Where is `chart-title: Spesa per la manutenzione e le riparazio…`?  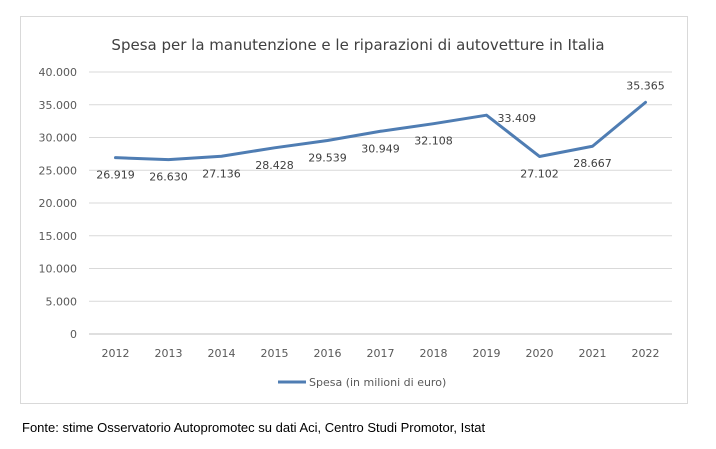
chart-title: Spesa per la manutenzione e le riparazio… is located at coordinates (357, 45).